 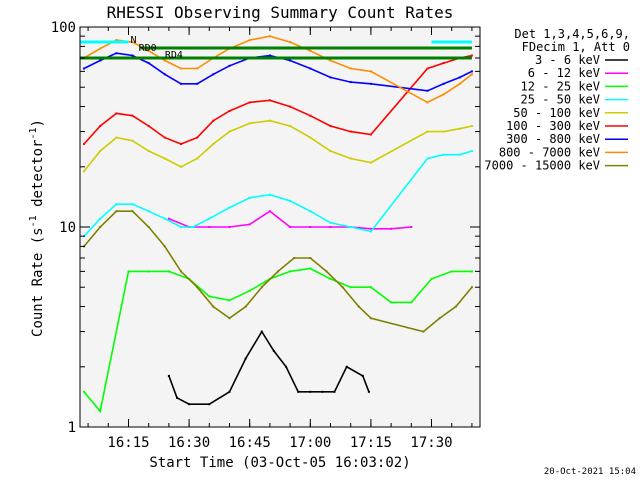 What do you see at coordinates (63, 28) in the screenshot?
I see `y-tick-label: 100` at bounding box center [63, 28].